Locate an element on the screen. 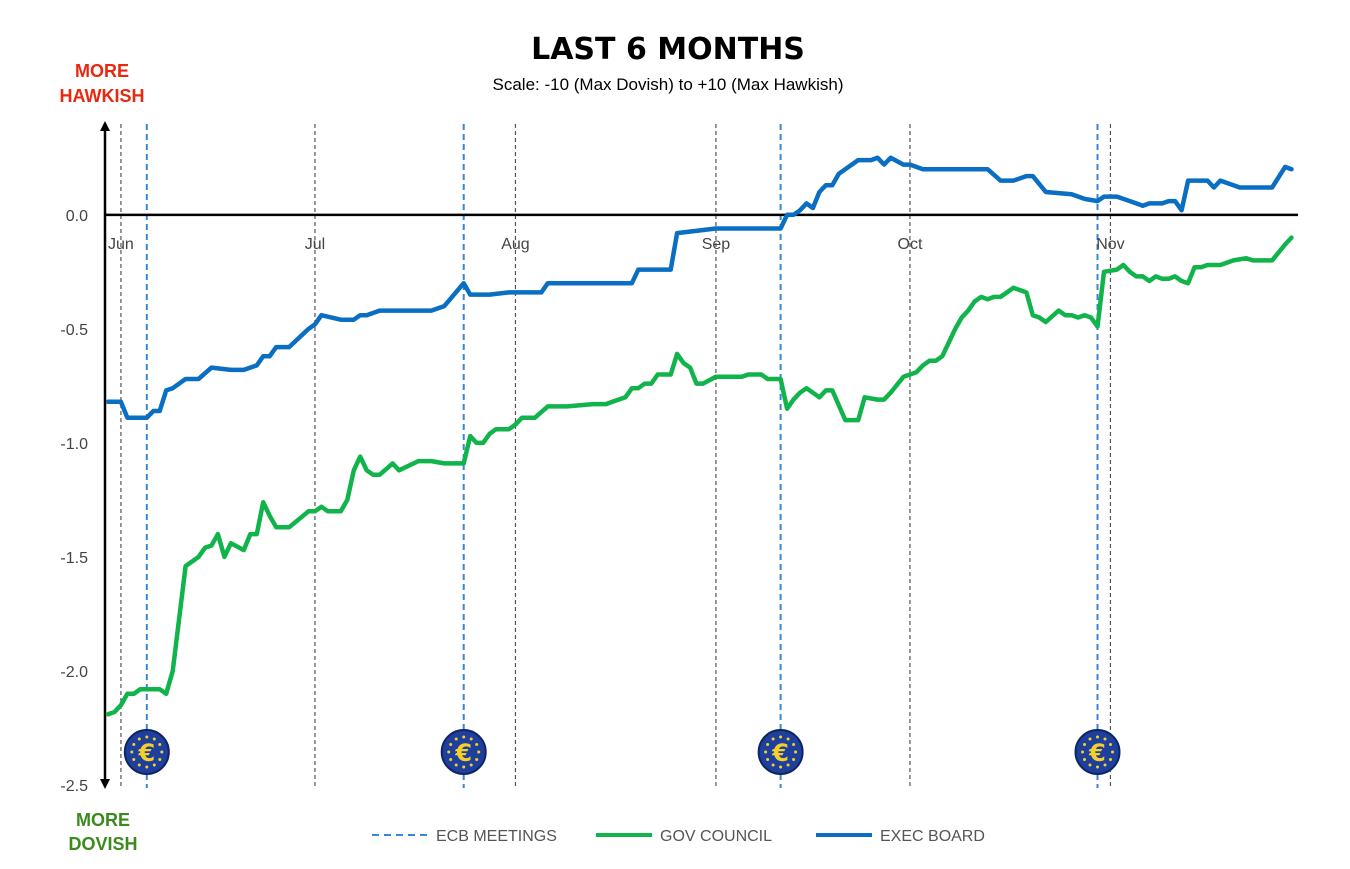 The width and height of the screenshot is (1350, 869). chart-title: LAST 6 MONTHS is located at coordinates (668, 49).